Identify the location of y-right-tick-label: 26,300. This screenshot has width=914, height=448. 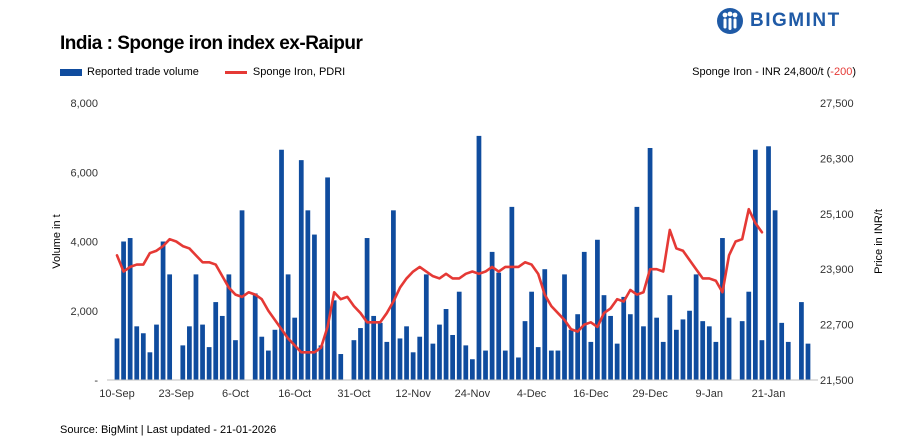
(837, 159).